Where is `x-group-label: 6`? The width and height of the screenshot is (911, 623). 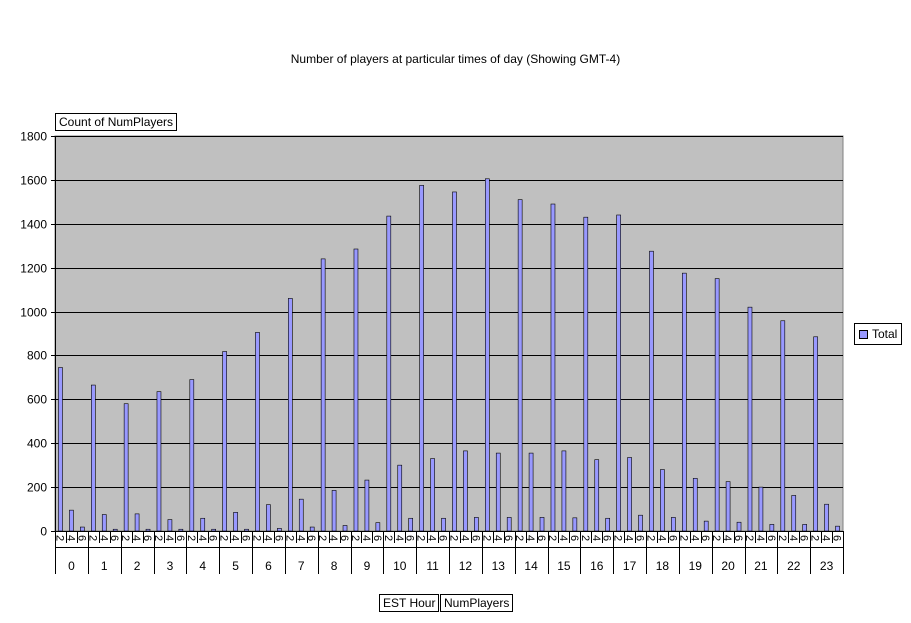 x-group-label: 6 is located at coordinates (268, 566).